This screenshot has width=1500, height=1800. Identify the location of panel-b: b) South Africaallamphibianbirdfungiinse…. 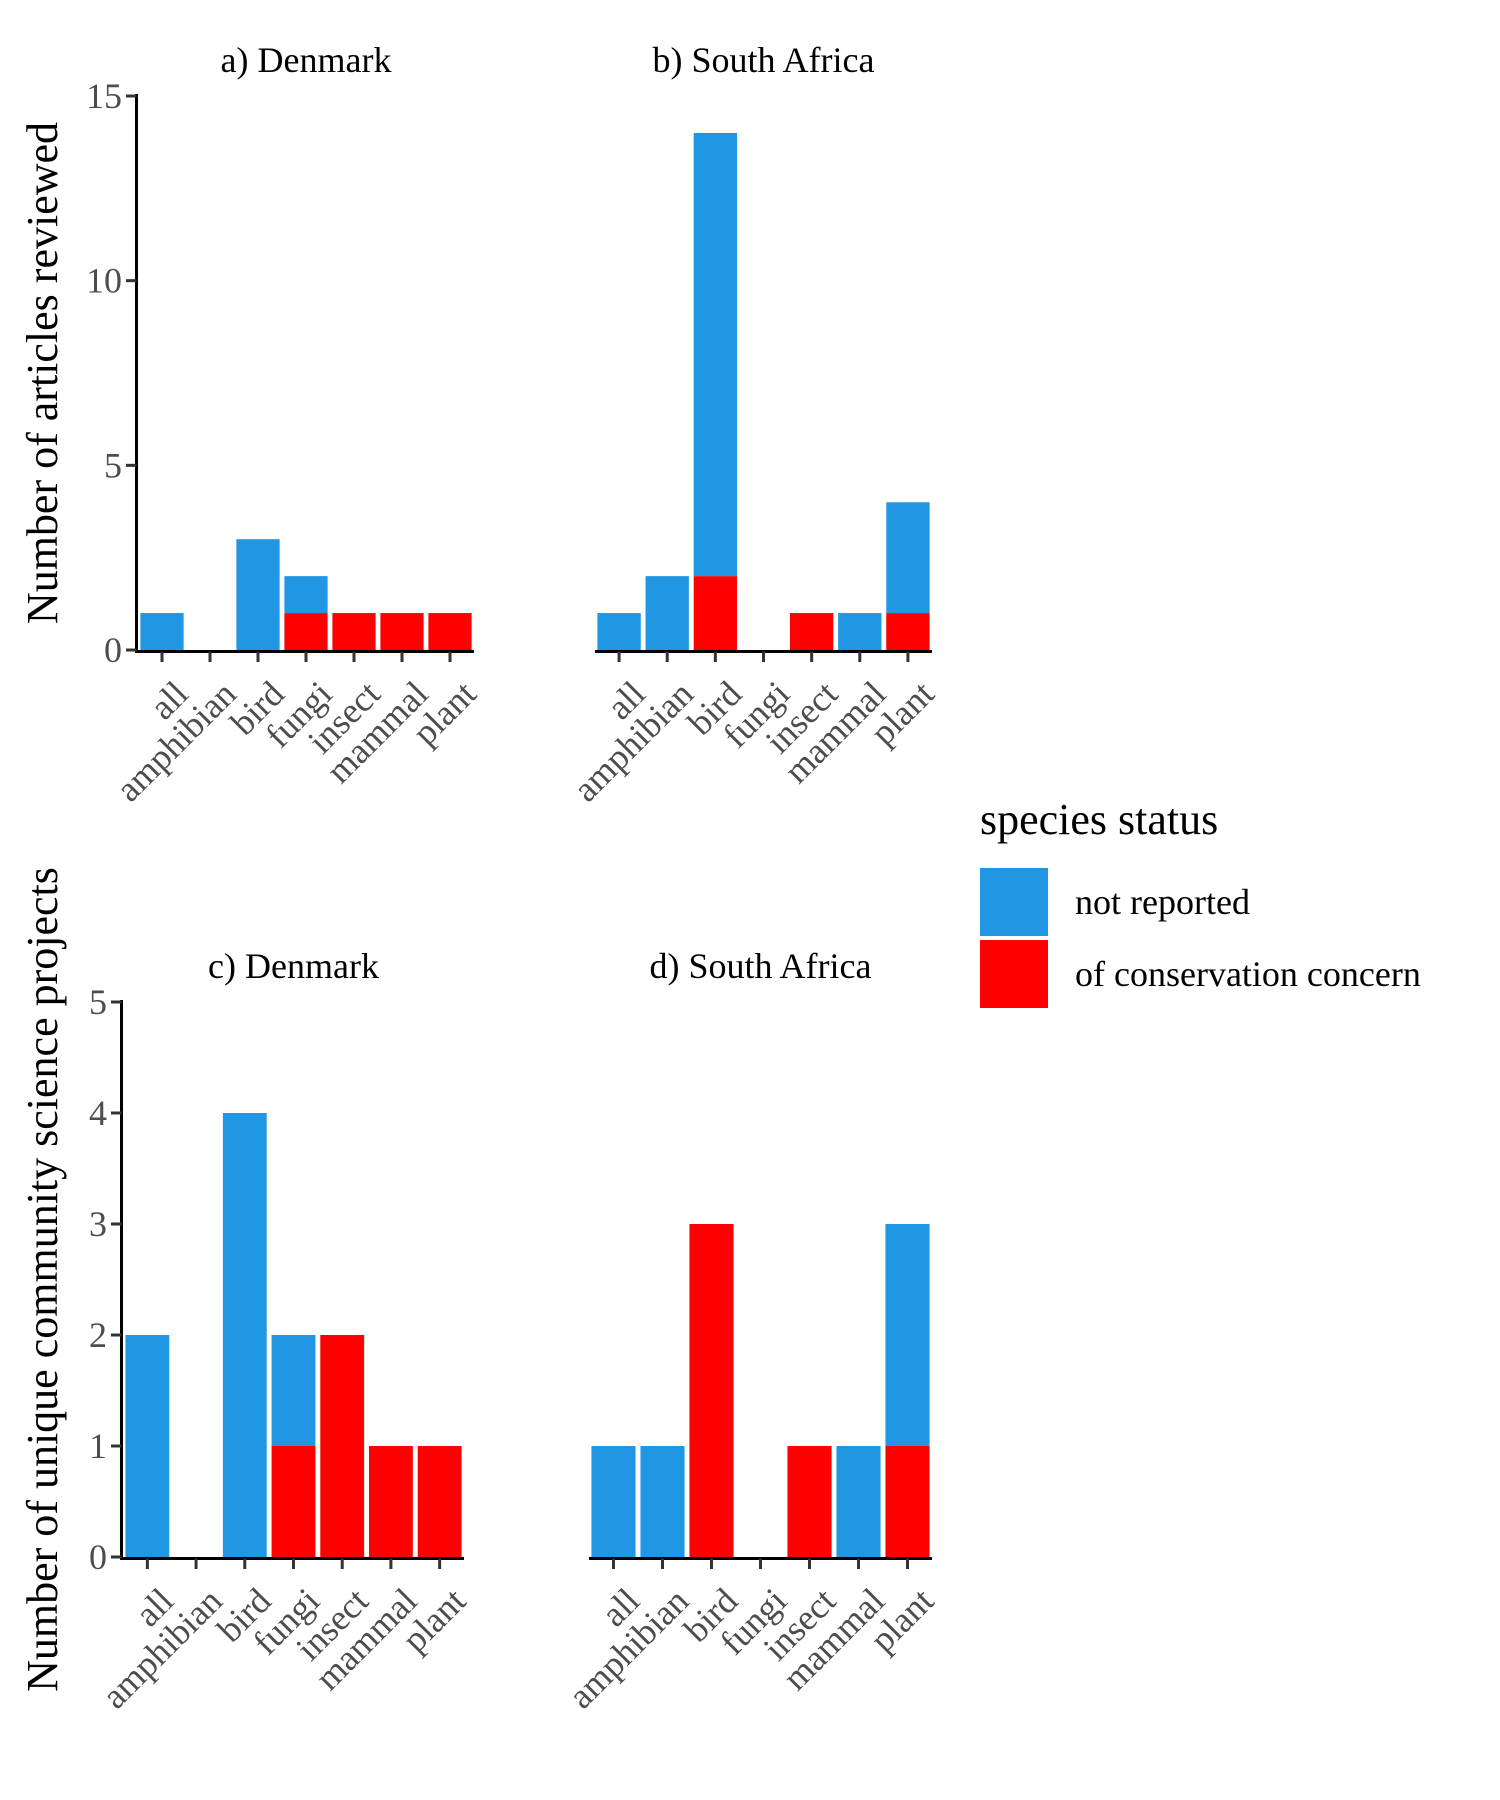
(753, 424).